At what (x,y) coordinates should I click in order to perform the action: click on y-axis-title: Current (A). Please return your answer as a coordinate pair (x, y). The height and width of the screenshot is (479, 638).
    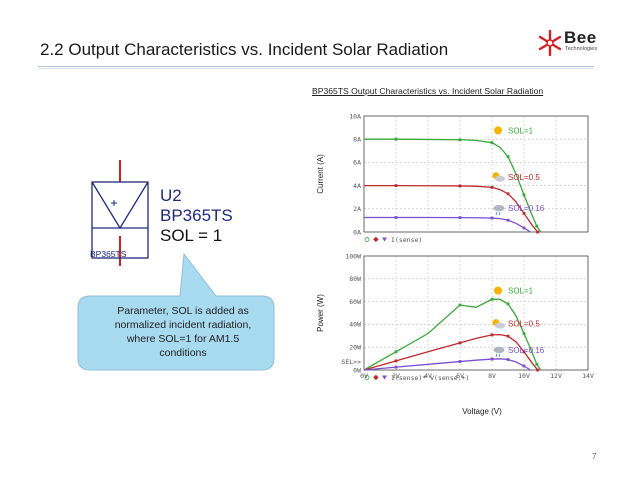
    Looking at the image, I should click on (320, 174).